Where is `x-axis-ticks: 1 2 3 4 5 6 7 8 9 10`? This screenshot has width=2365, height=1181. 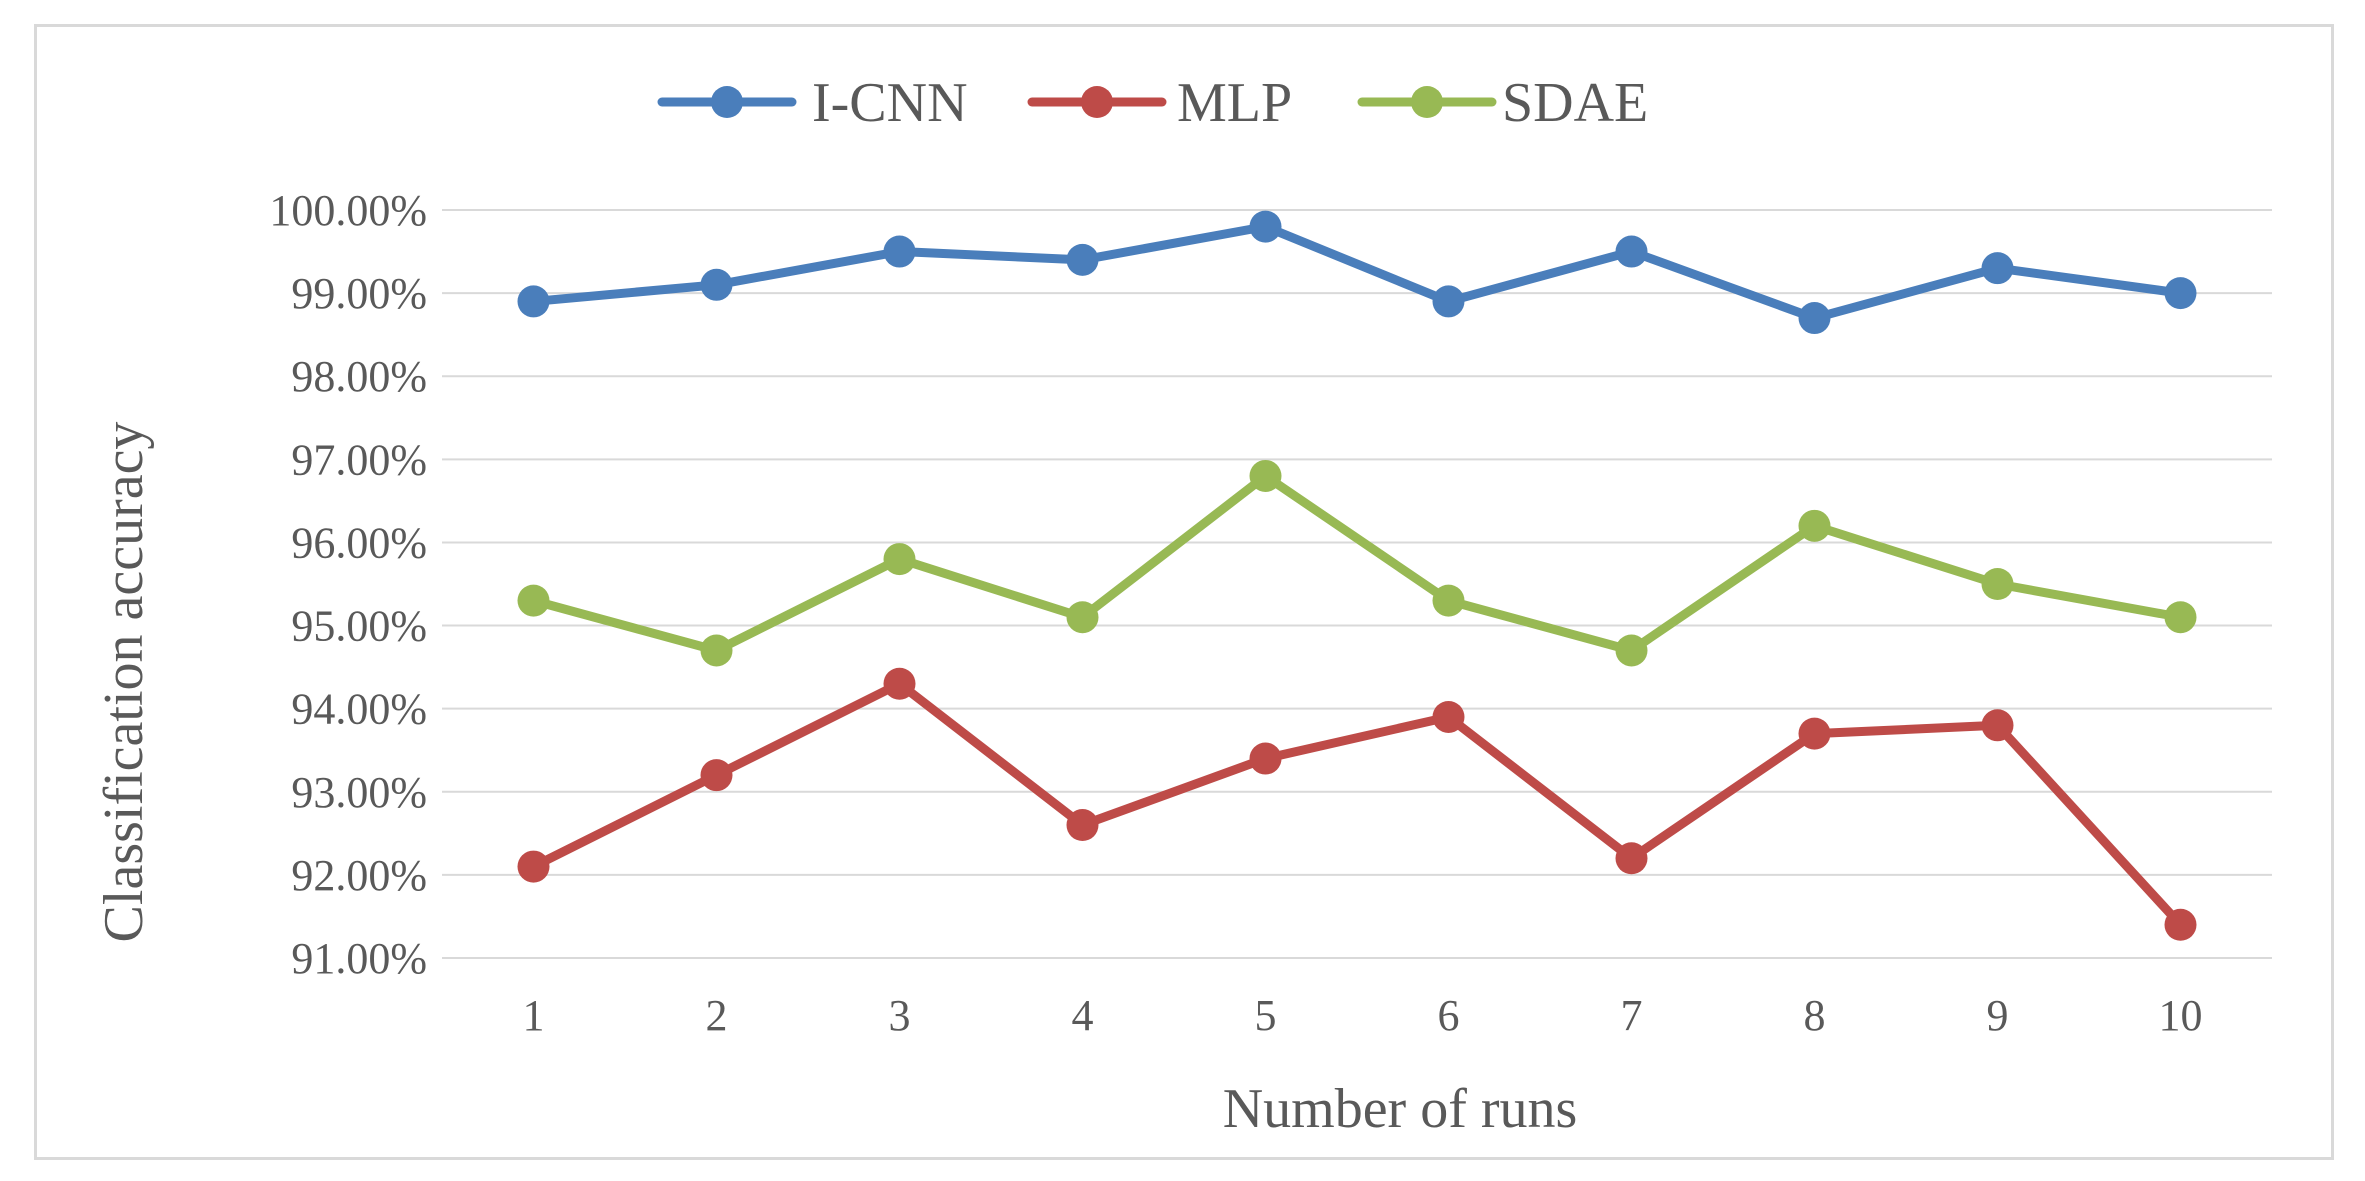 x-axis-ticks: 1 2 3 4 5 6 7 8 9 10 is located at coordinates (1363, 1015).